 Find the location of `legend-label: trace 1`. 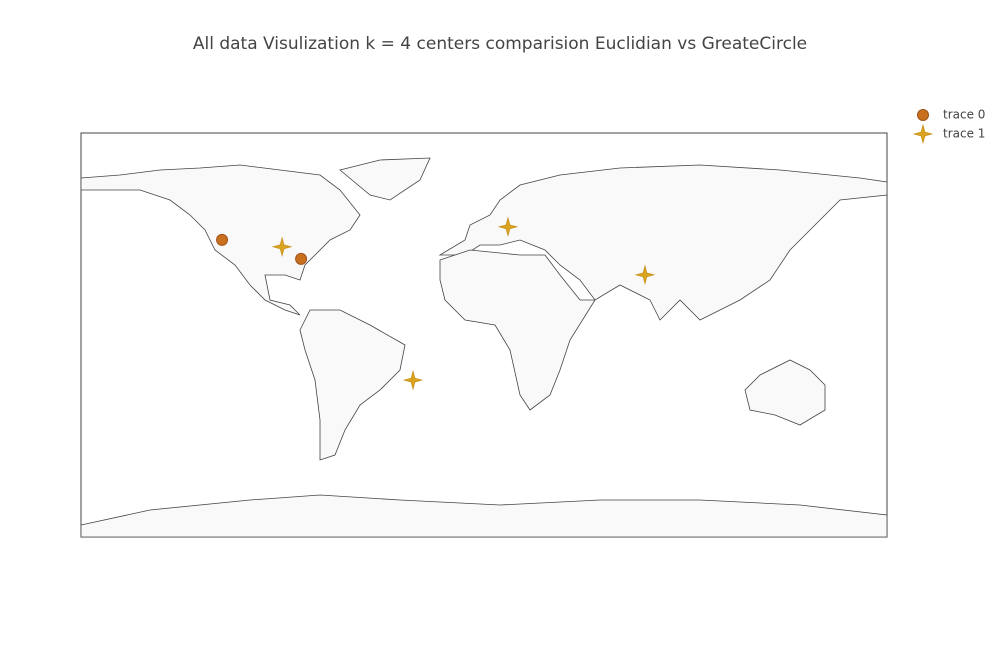

legend-label: trace 1 is located at coordinates (964, 134).